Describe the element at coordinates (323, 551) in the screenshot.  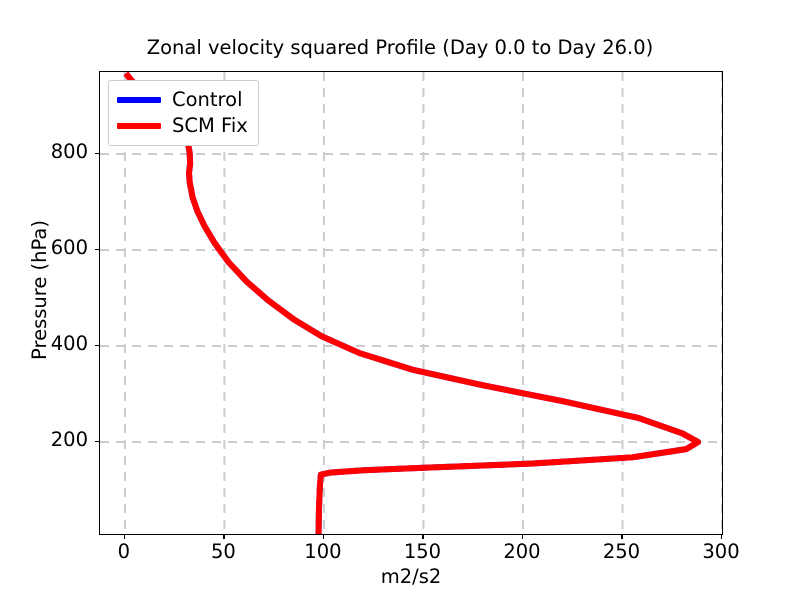
I see `x-tick-label: 100` at that location.